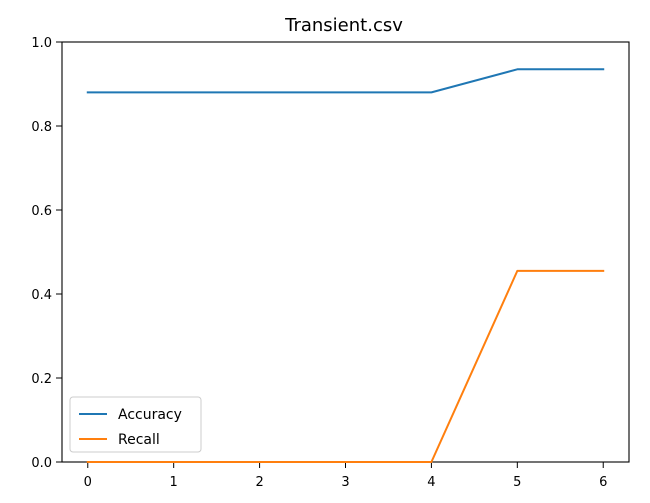 This screenshot has height=503, width=650. Describe the element at coordinates (41, 211) in the screenshot. I see `y-tick-label: 0.6` at that location.